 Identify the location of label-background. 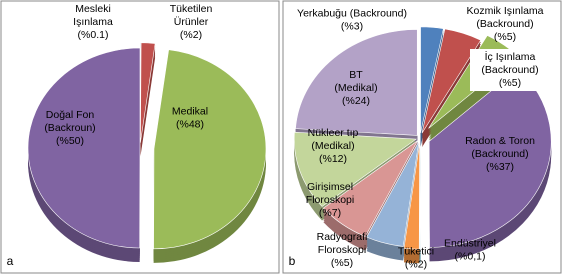
(510, 70).